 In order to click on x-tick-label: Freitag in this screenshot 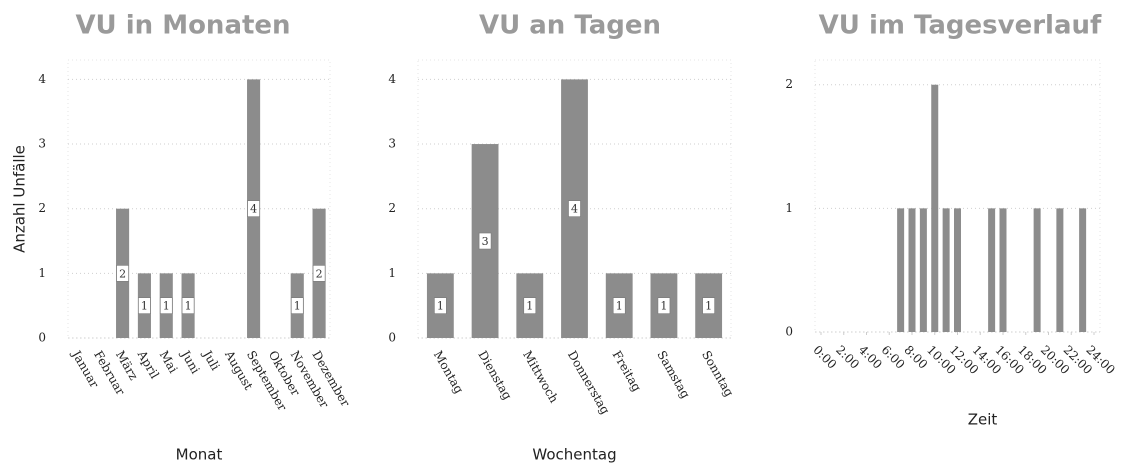, I will do `click(627, 371)`.